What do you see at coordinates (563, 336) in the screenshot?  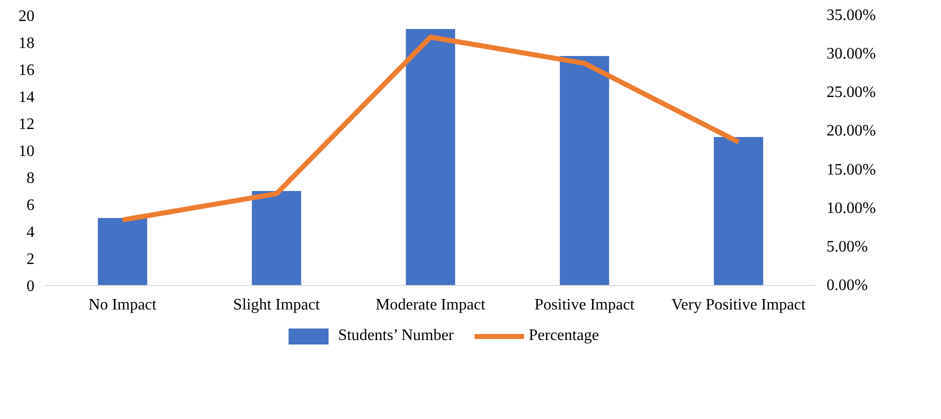 I see `legend-label: Percentage` at bounding box center [563, 336].